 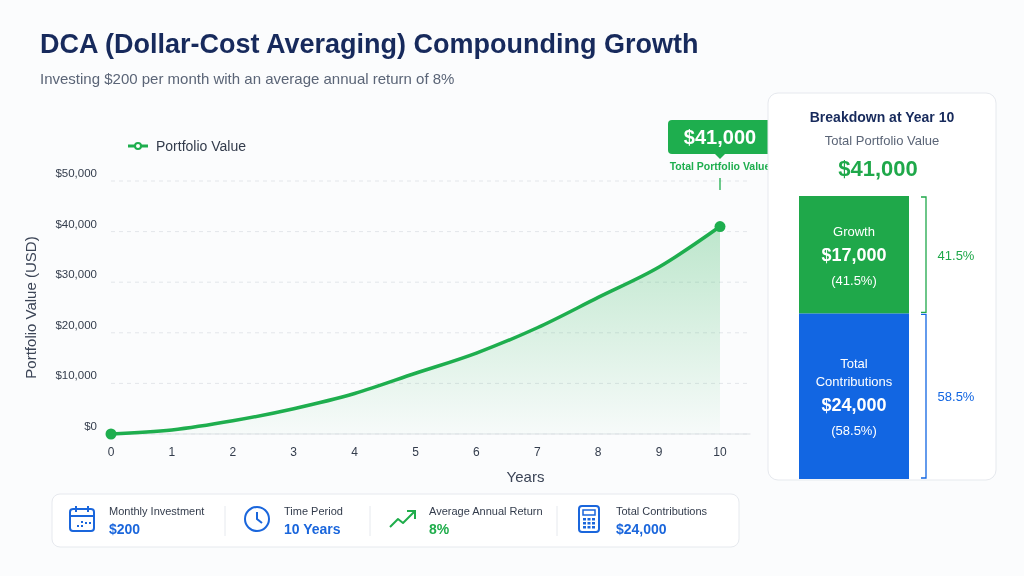 What do you see at coordinates (76, 223) in the screenshot?
I see `y-tick-label: $40,000` at bounding box center [76, 223].